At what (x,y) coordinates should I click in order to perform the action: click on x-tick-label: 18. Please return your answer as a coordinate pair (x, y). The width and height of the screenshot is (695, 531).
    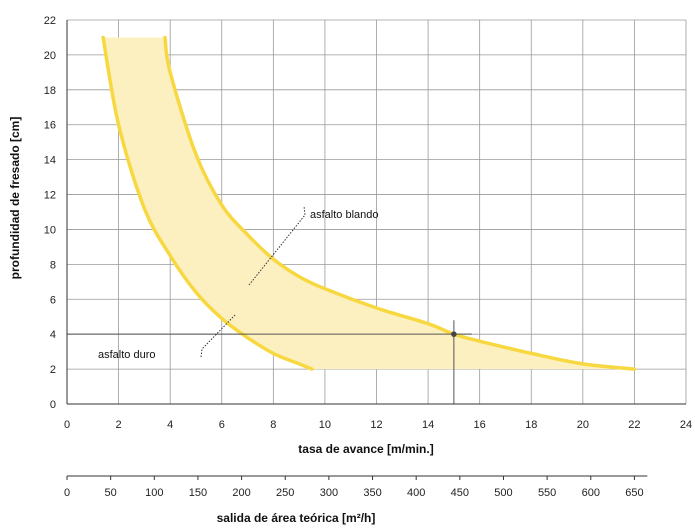
    Looking at the image, I should click on (531, 425).